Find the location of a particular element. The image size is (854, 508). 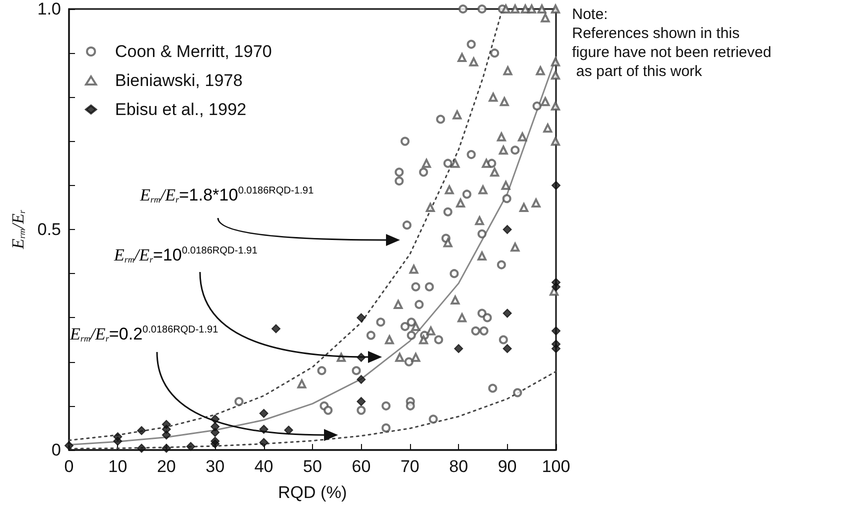

legend-label: Coon & Merritt, 1970 is located at coordinates (193, 51).